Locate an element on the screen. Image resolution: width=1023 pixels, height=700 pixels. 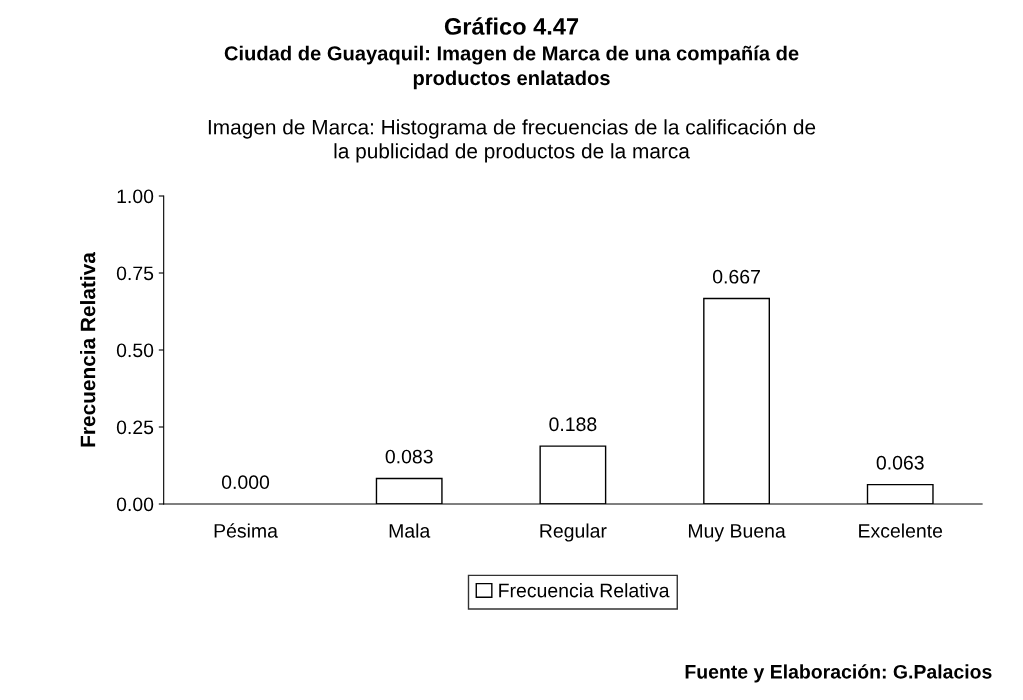
chart-subtitle: Ciudad de Guayaquil: Imagen de Marca de una compañía de productos enlatados is located at coordinates (511, 67).